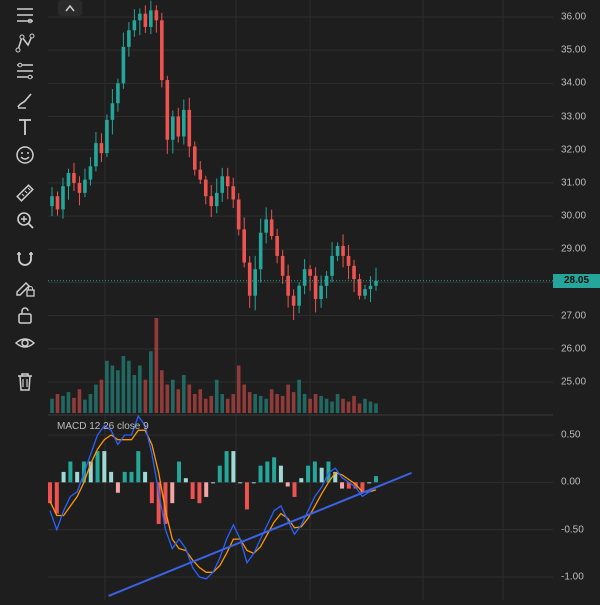 Image resolution: width=600 pixels, height=605 pixels. I want to click on price-axis-label: 29.00, so click(574, 249).